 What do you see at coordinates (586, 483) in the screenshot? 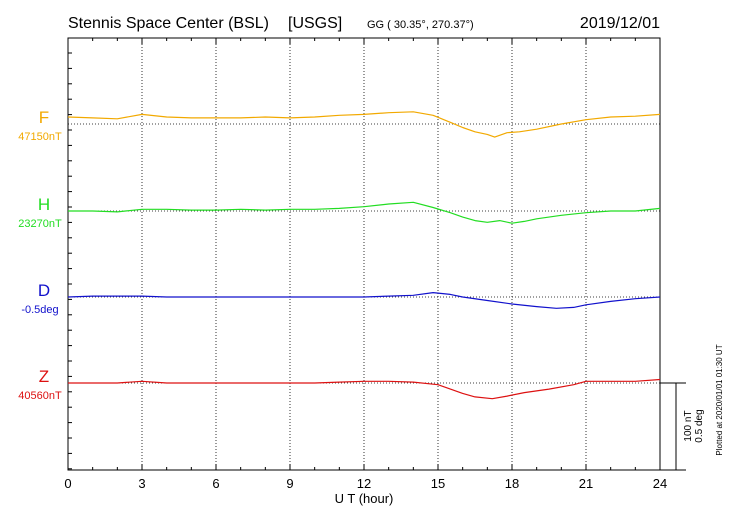
I see `x-tick-label: 21` at bounding box center [586, 483].